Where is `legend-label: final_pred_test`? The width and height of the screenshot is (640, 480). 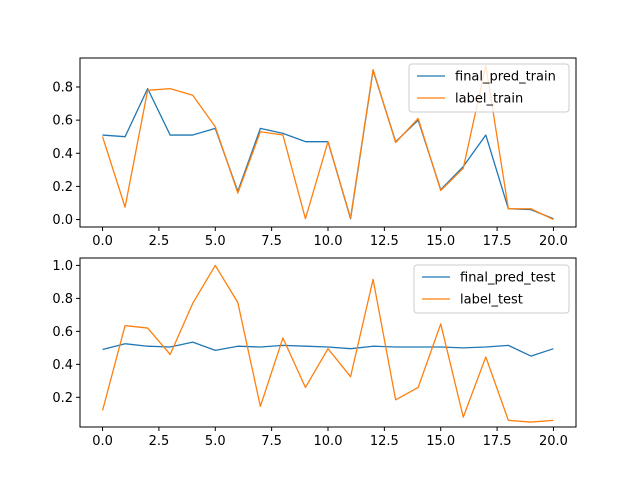 legend-label: final_pred_test is located at coordinates (508, 278).